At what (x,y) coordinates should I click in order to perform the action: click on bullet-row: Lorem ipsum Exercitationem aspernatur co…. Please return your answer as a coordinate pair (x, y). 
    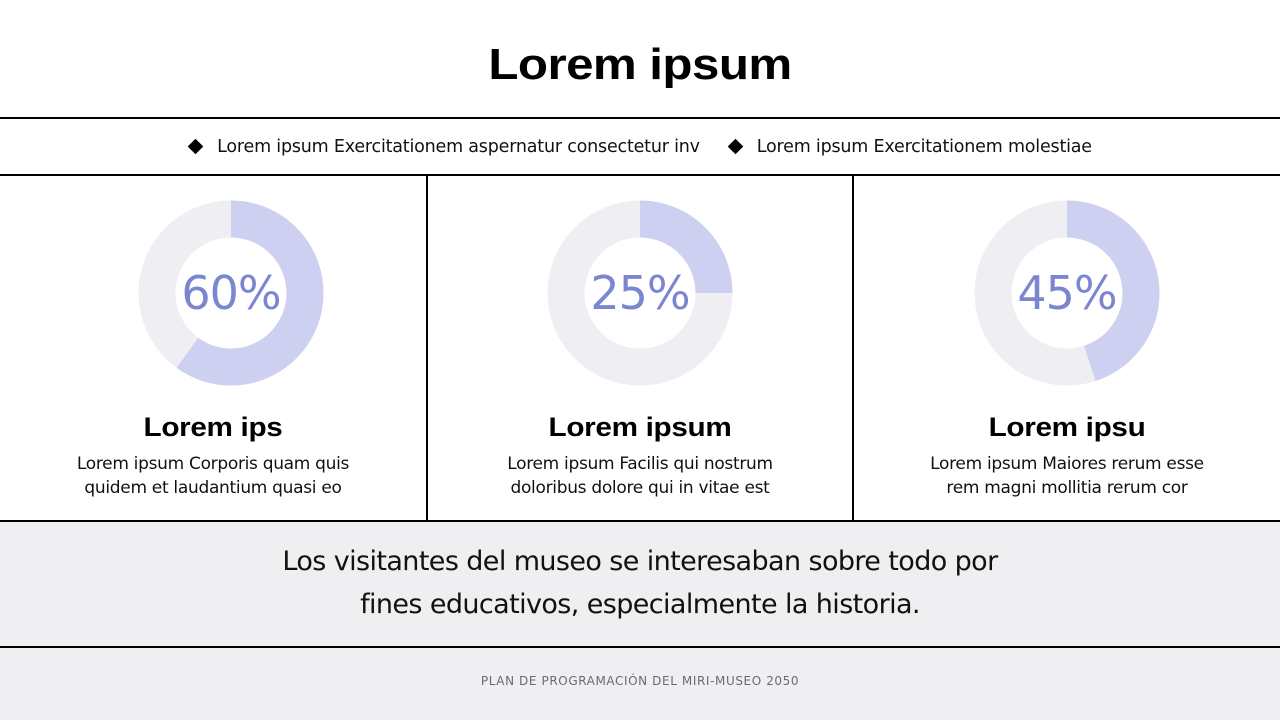
    Looking at the image, I should click on (640, 146).